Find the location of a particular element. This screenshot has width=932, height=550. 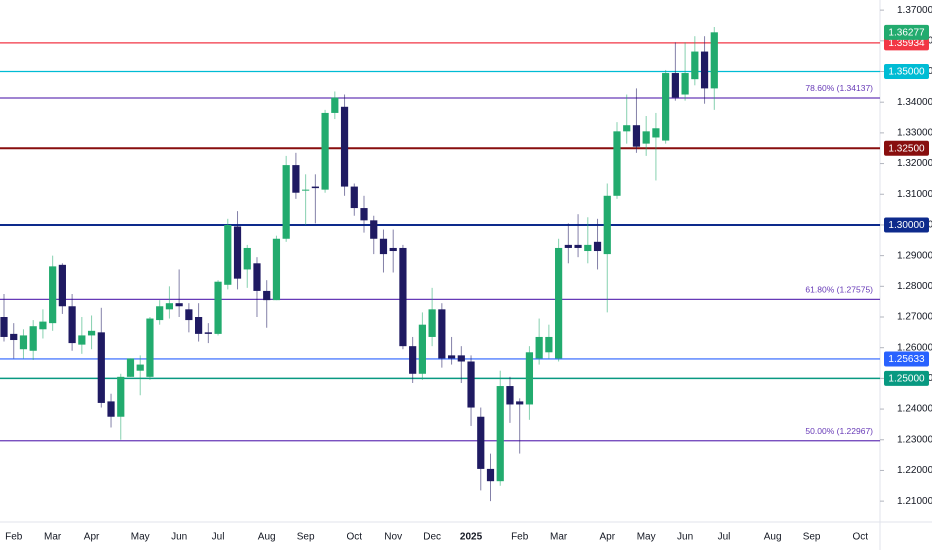

y-tick-label: 1.26000 is located at coordinates (914, 347).